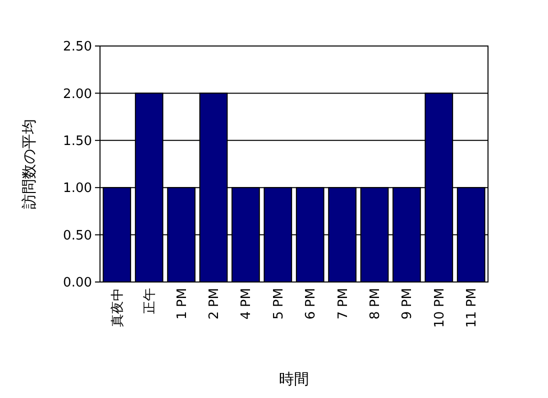 The image size is (548, 398). What do you see at coordinates (246, 304) in the screenshot?
I see `x-tick-label: 4 PM` at bounding box center [246, 304].